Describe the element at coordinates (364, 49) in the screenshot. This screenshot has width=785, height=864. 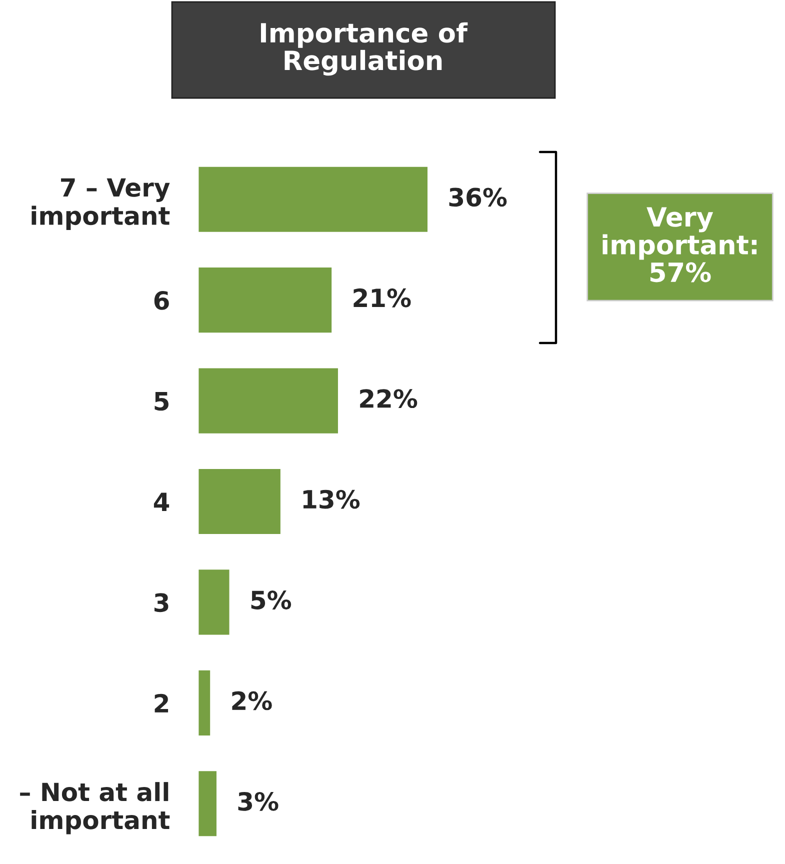
I see `chart-title: Importance of Regulation` at that location.